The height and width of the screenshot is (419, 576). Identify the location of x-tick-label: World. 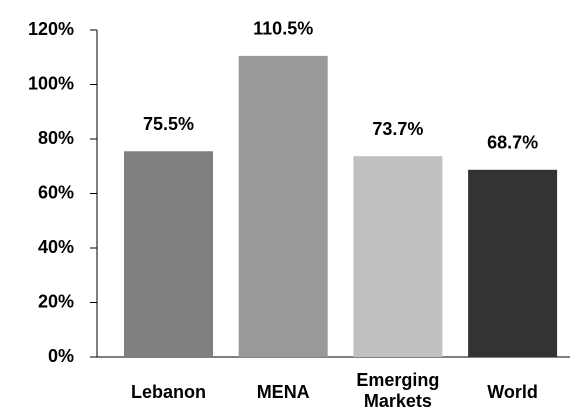
(512, 392).